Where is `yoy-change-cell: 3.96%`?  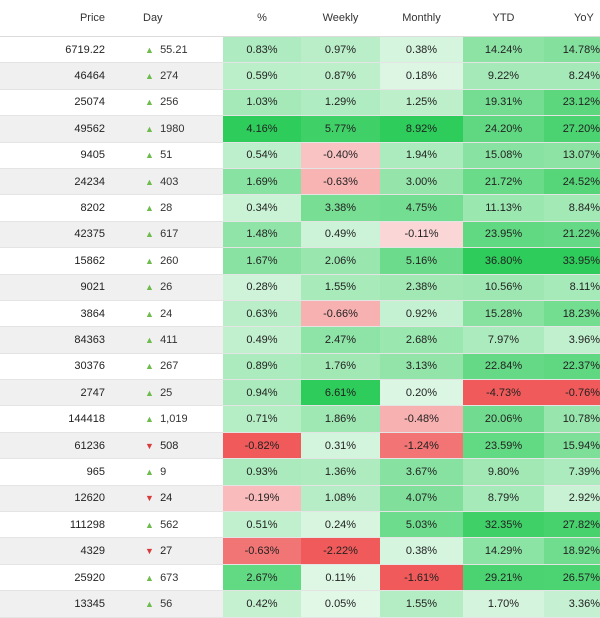
yoy-change-cell: 3.96% is located at coordinates (572, 340).